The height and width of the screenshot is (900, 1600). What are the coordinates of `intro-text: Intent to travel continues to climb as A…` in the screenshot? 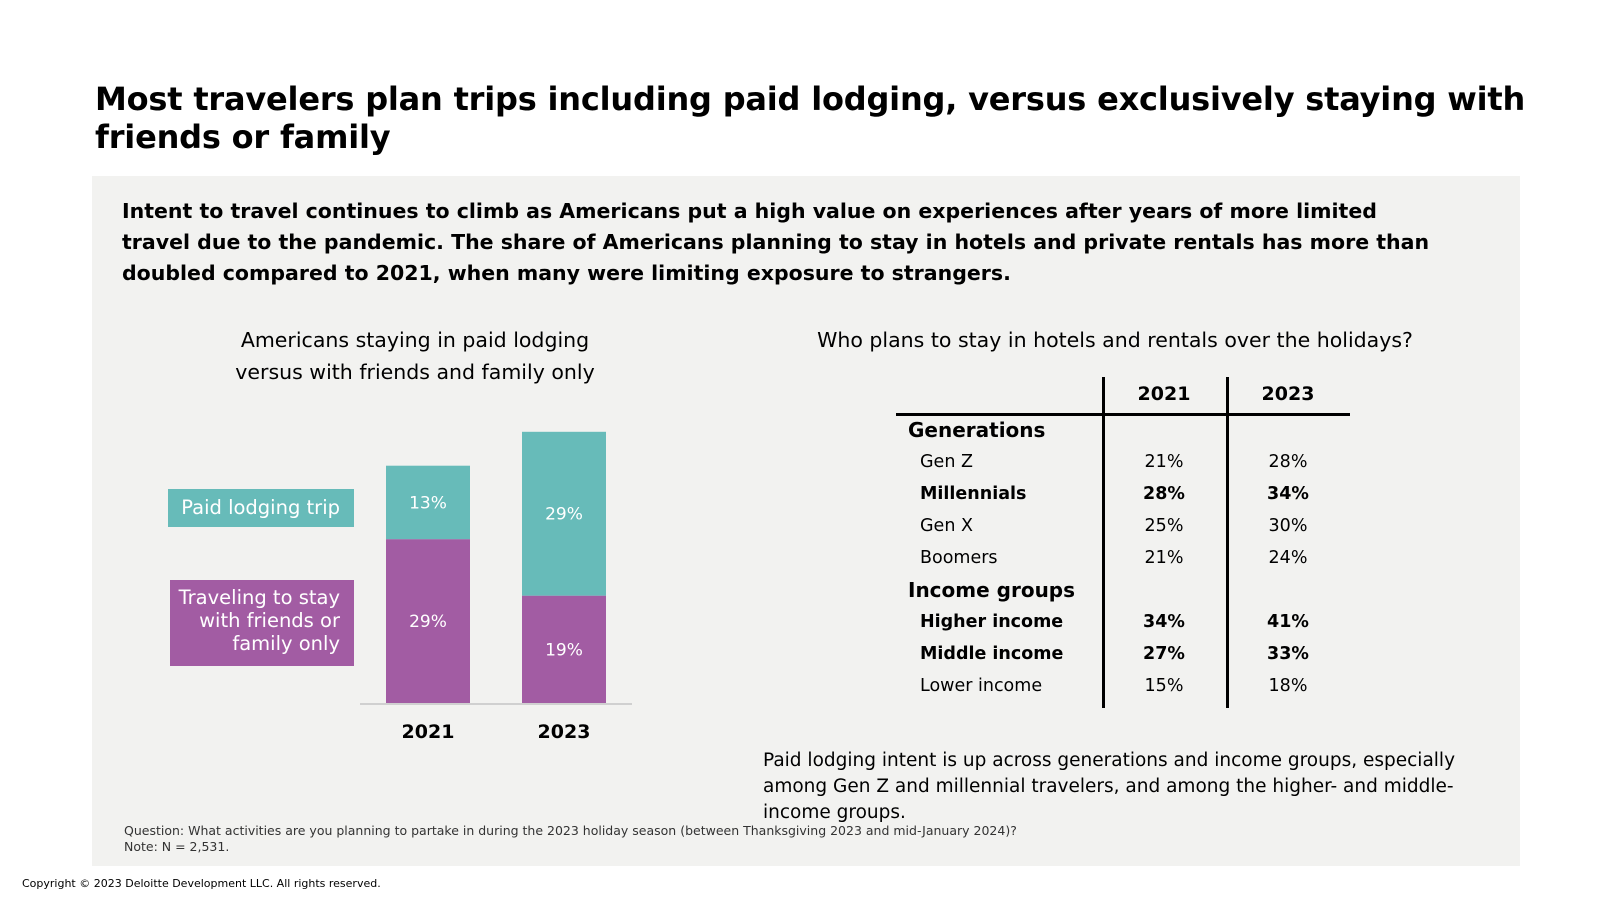 It's located at (776, 242).